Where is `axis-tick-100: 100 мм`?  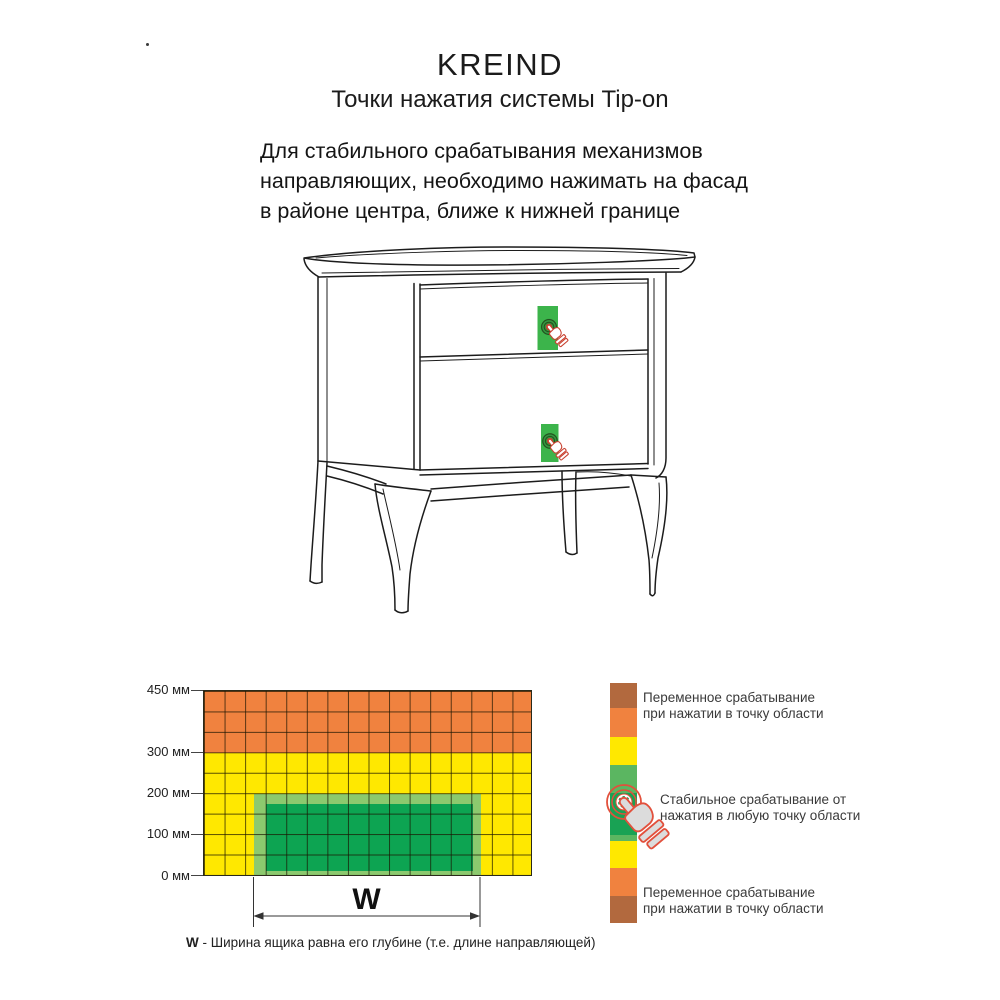 axis-tick-100: 100 мм is located at coordinates (168, 833).